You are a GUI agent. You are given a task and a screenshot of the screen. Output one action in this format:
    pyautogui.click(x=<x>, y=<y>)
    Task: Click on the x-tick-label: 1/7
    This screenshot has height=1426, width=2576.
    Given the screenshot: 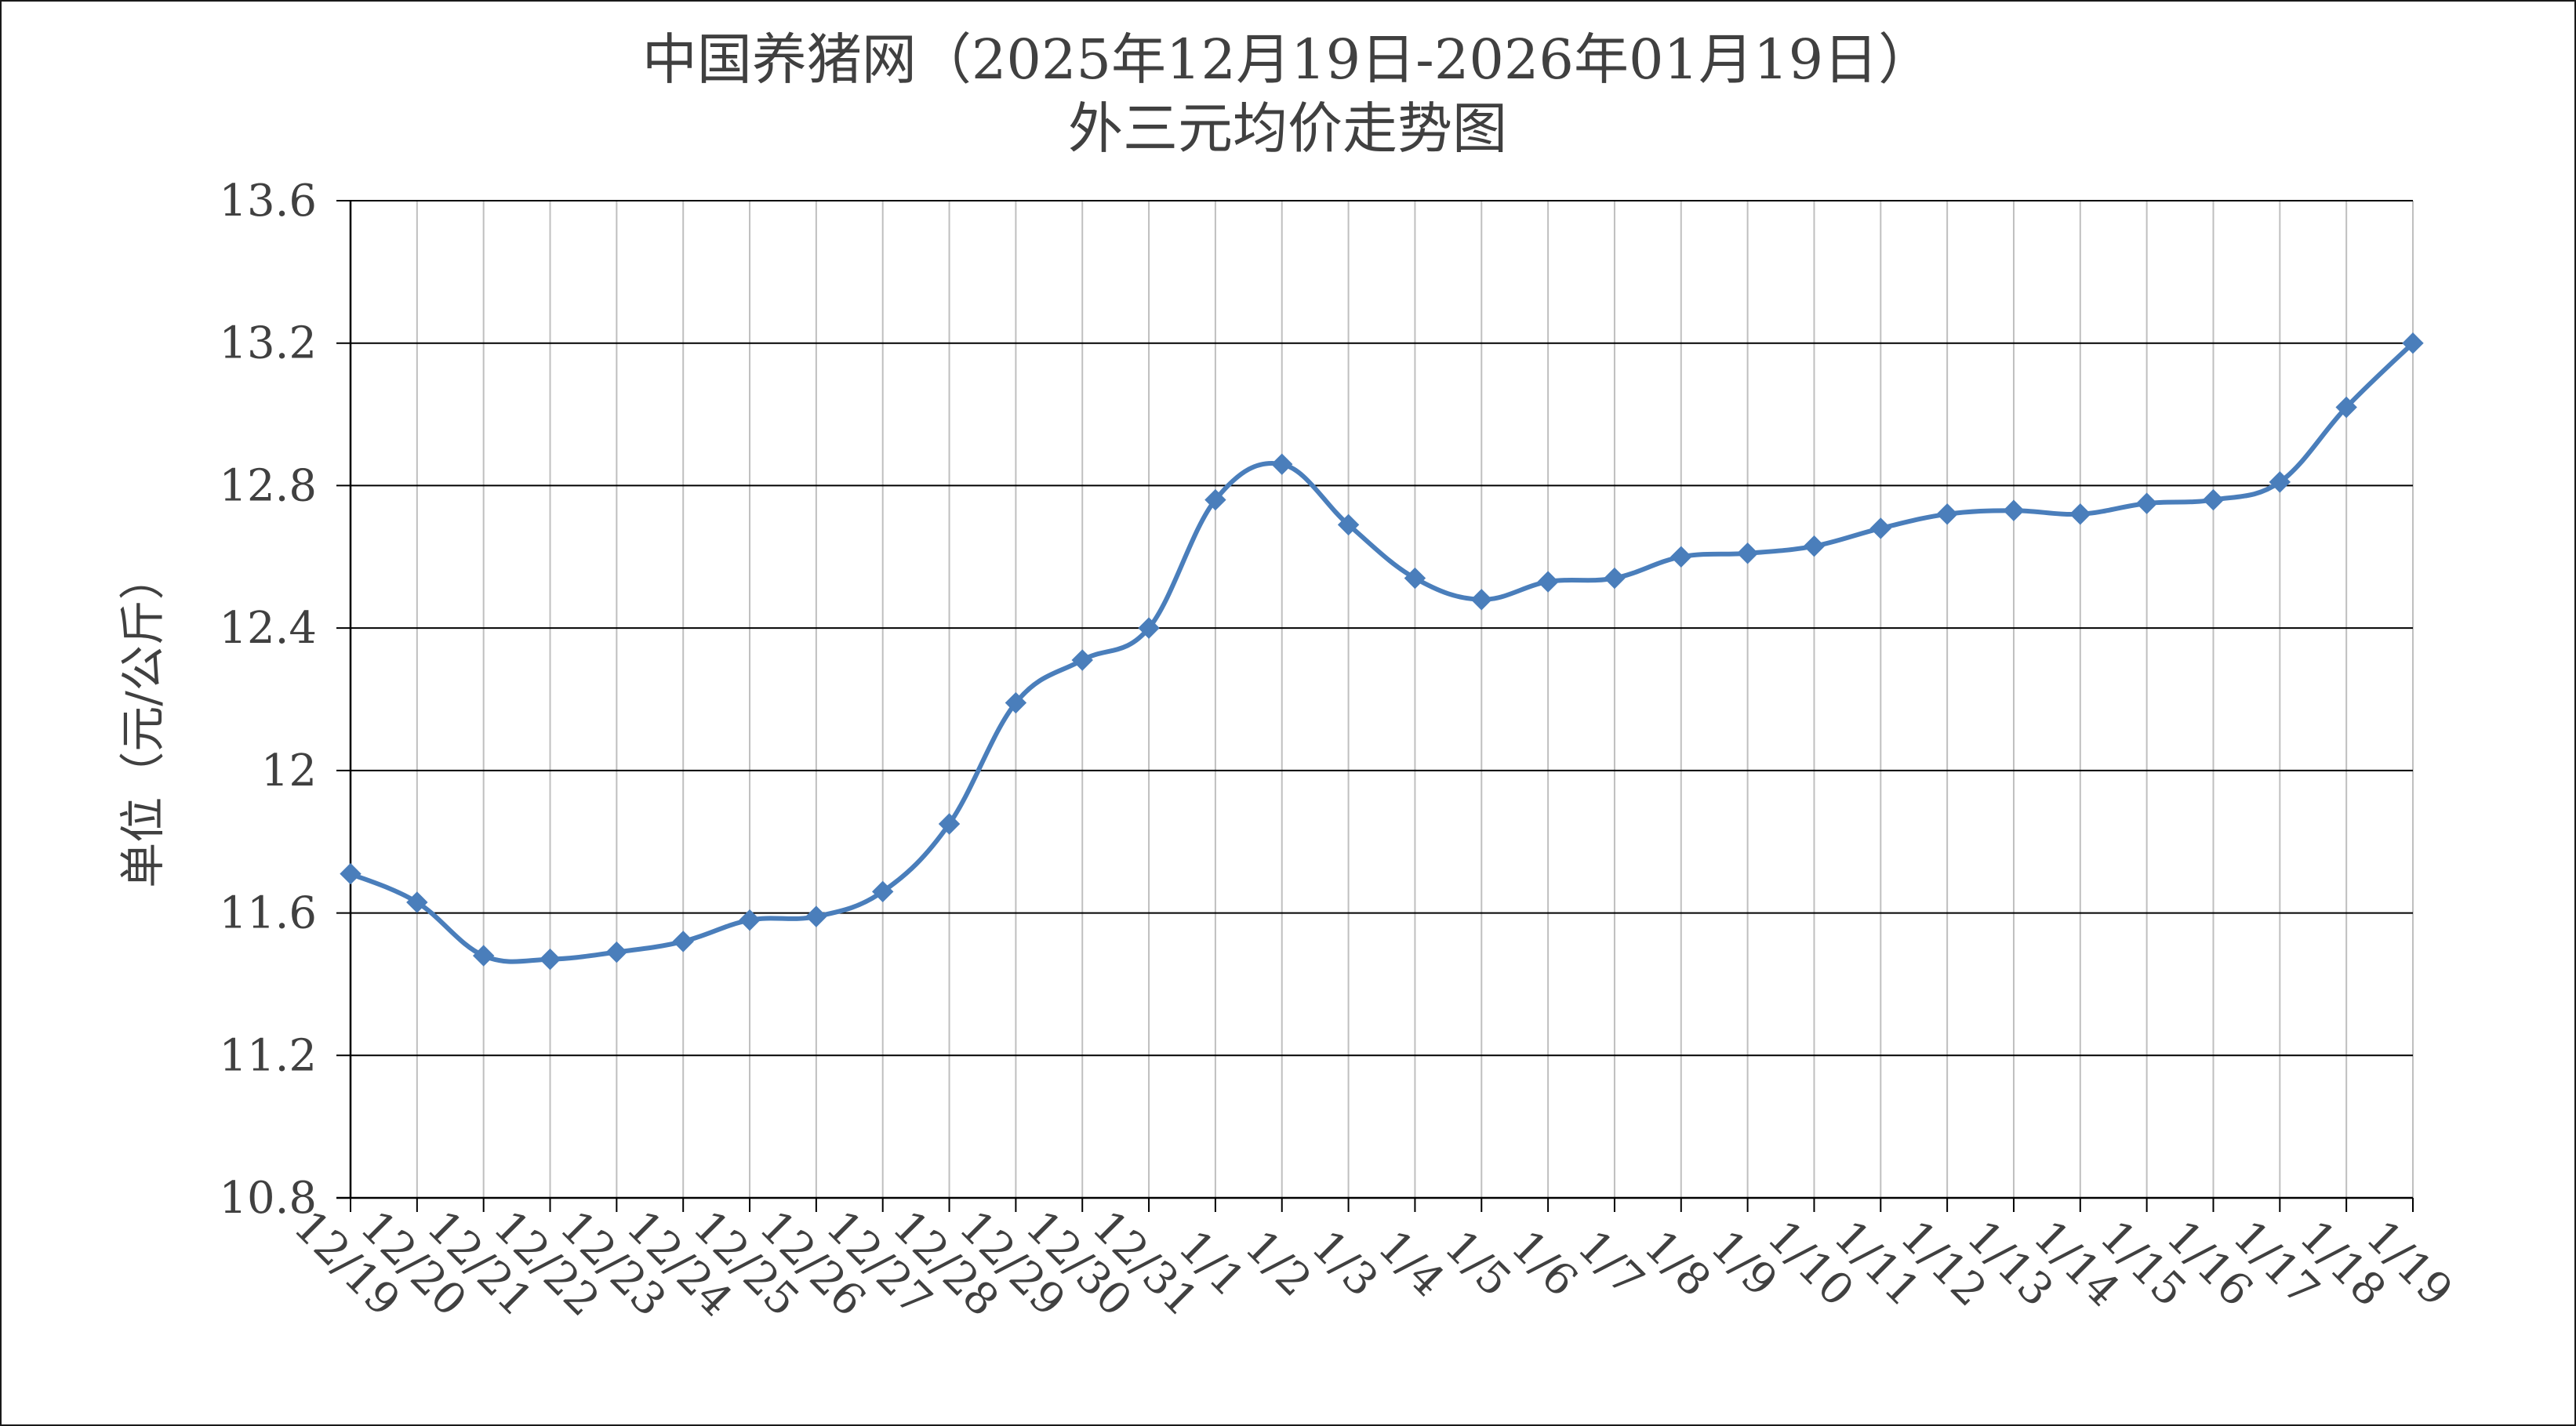 What is the action you would take?
    pyautogui.click(x=1611, y=1264)
    